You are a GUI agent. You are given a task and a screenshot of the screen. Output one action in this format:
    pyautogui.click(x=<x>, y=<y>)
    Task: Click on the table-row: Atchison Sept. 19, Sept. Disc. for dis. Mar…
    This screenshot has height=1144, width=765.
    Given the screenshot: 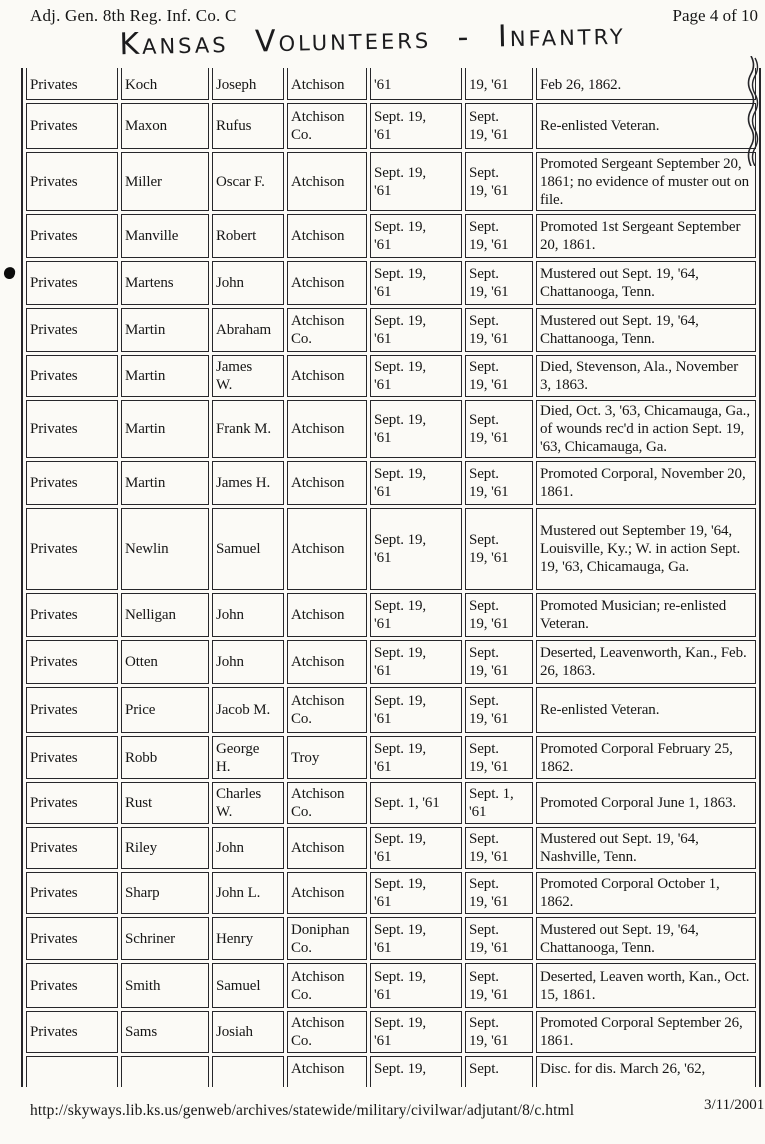 What is the action you would take?
    pyautogui.click(x=391, y=1071)
    